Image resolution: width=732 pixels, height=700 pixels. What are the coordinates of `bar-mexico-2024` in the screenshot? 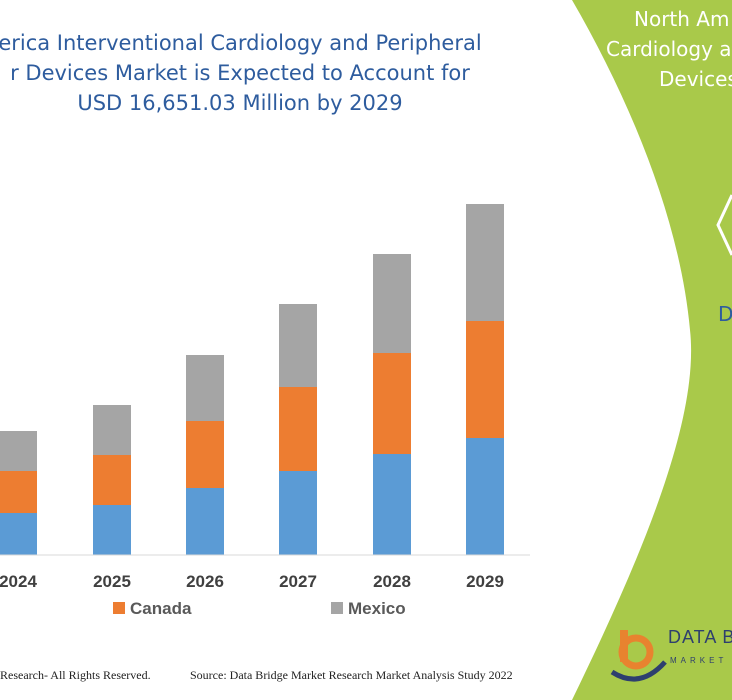 It's located at (18, 451).